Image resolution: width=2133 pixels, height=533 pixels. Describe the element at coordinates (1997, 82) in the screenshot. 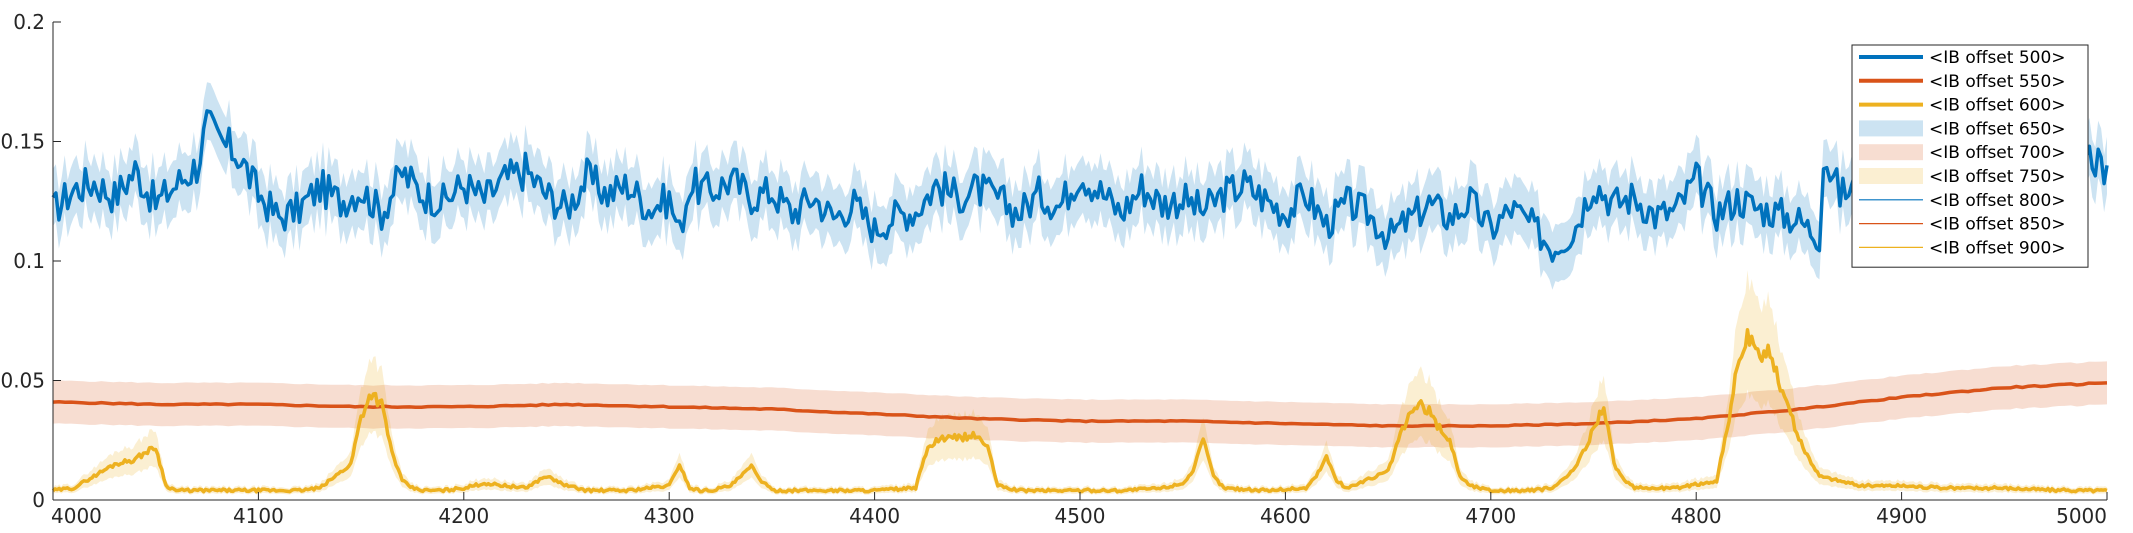

I see `legend-label: <IB offset 550>` at that location.